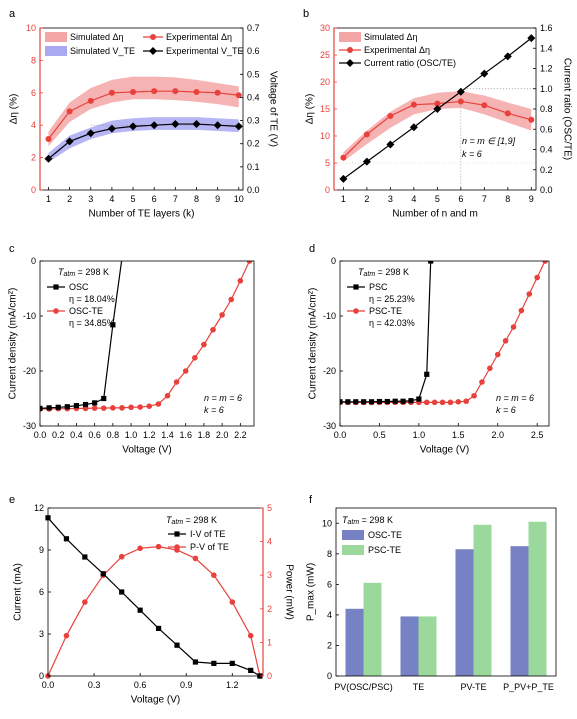 The width and height of the screenshot is (577, 719). What do you see at coordinates (458, 435) in the screenshot?
I see `x-tick-label: 1.5` at bounding box center [458, 435].